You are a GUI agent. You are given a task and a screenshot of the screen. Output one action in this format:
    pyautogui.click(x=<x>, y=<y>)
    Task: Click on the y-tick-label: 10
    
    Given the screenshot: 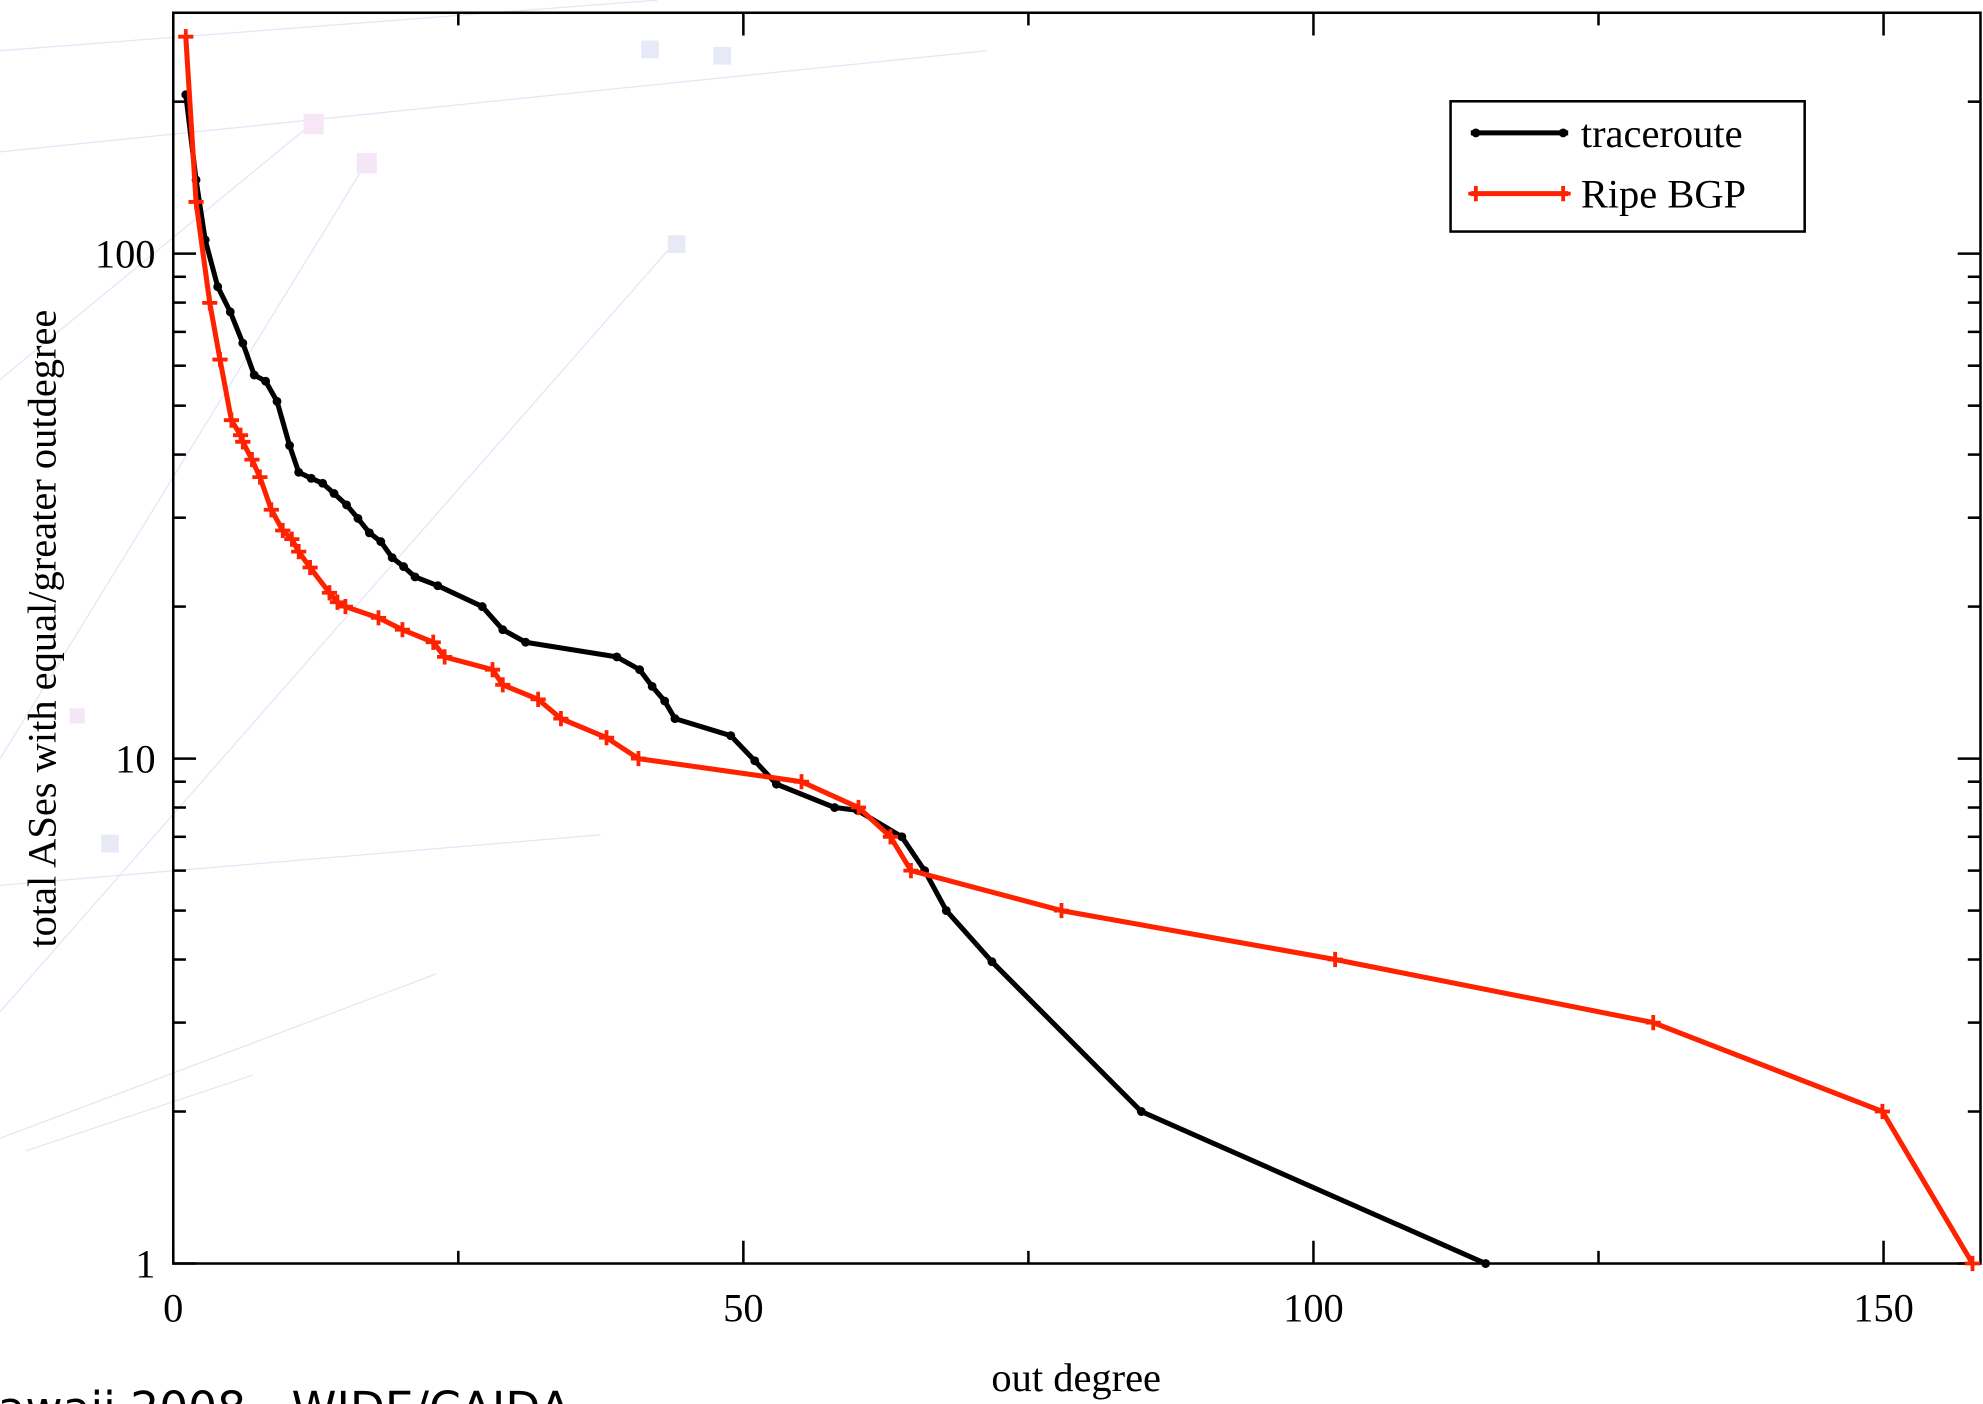 What is the action you would take?
    pyautogui.click(x=135, y=759)
    